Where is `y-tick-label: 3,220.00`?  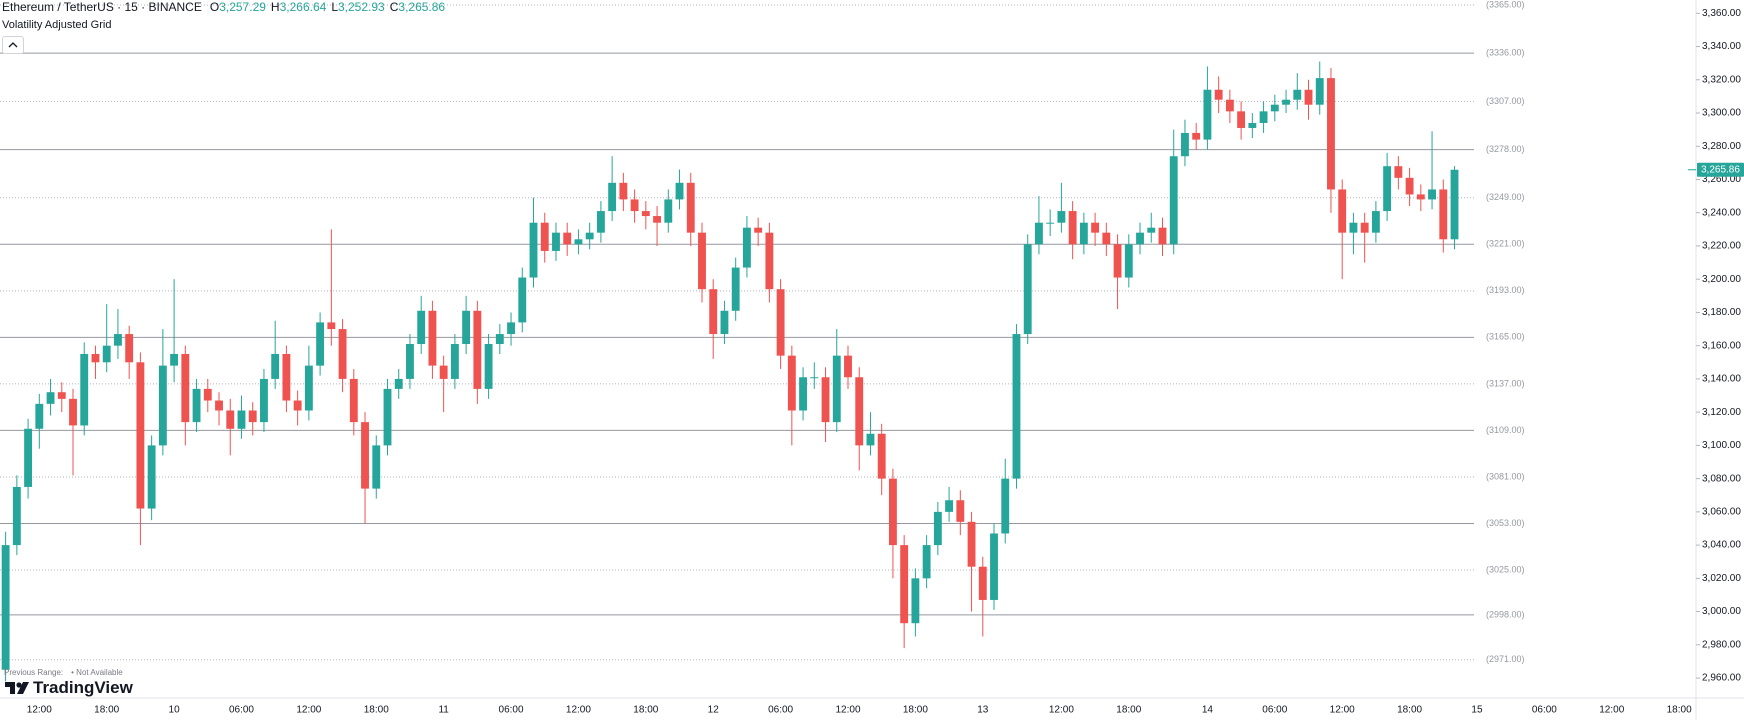 y-tick-label: 3,220.00 is located at coordinates (1721, 246).